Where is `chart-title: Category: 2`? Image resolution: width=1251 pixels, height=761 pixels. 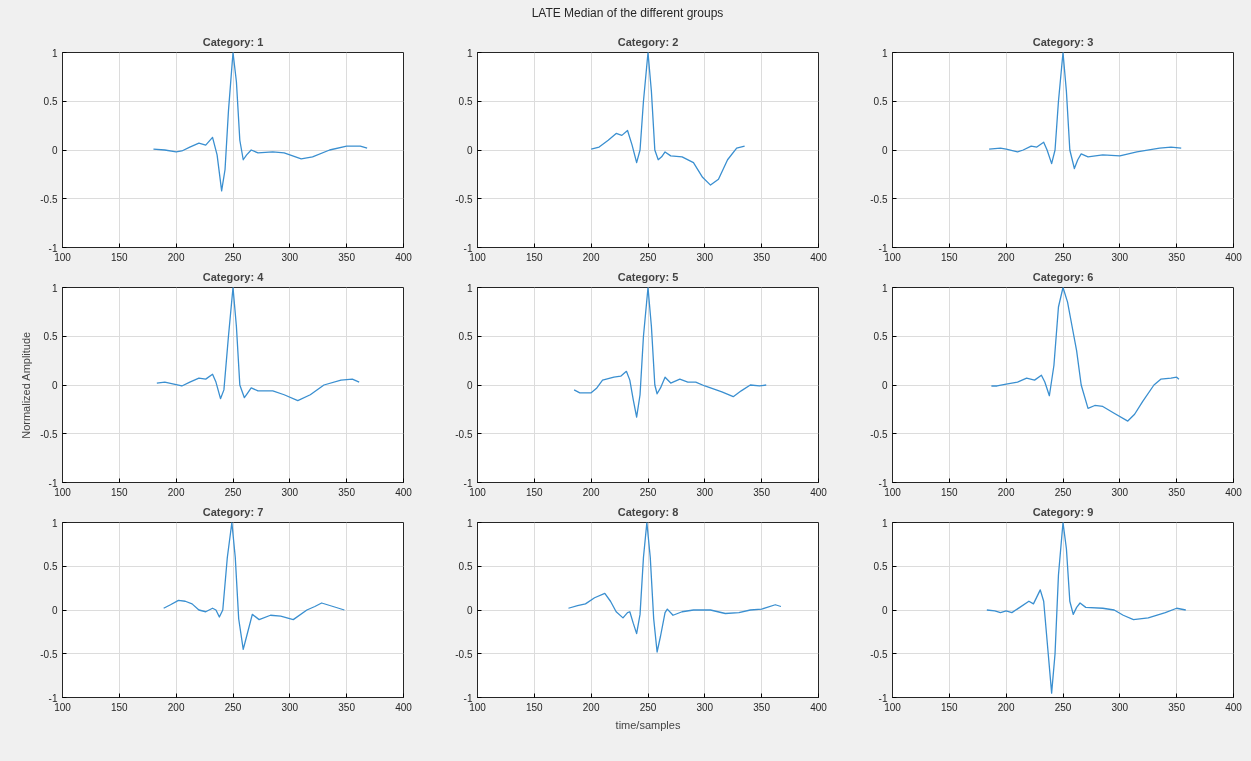
chart-title: Category: 2 is located at coordinates (648, 41).